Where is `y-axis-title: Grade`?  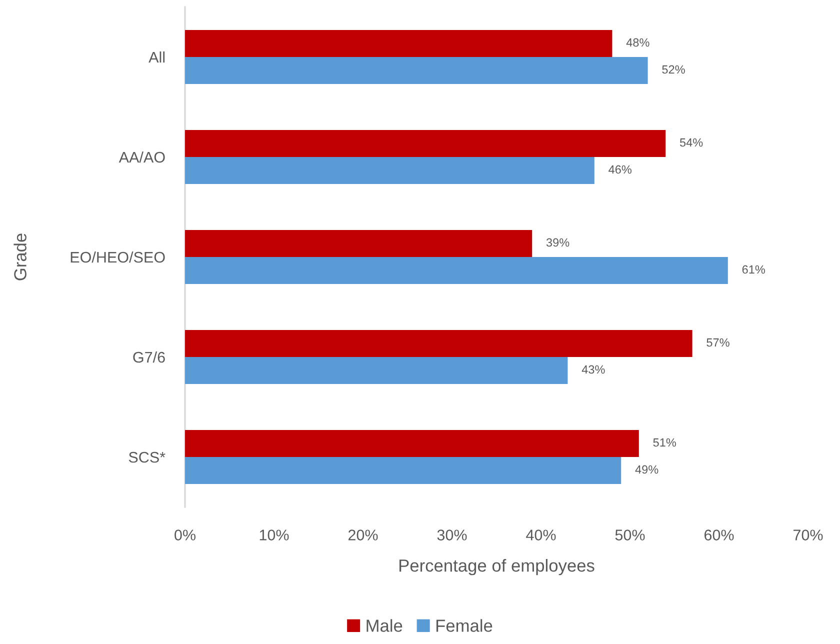 y-axis-title: Grade is located at coordinates (20, 257).